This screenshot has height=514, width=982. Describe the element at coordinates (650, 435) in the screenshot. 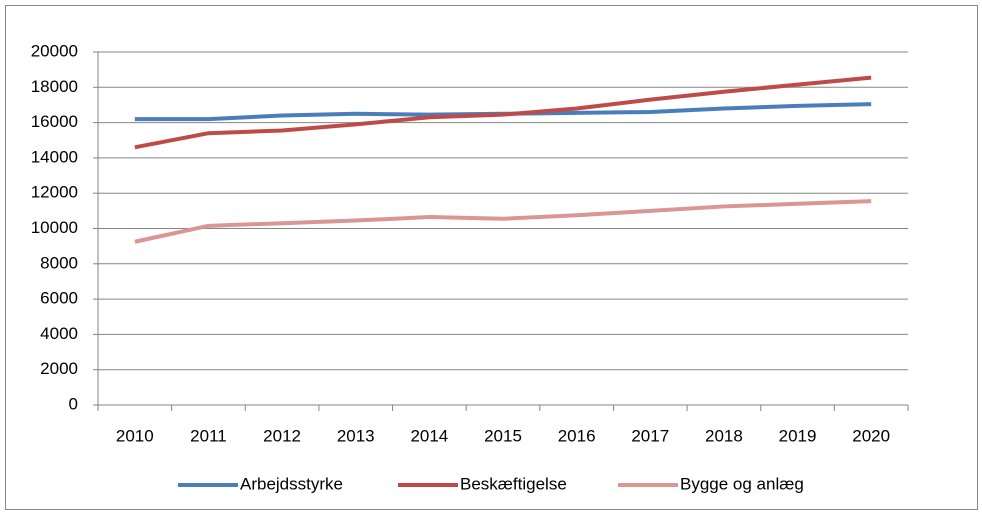

I see `x-tick-label: 2017` at that location.